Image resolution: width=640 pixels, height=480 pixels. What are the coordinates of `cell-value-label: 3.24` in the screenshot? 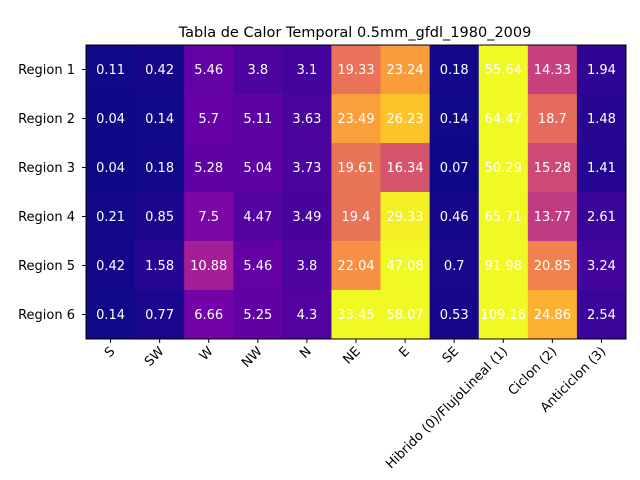 It's located at (601, 266).